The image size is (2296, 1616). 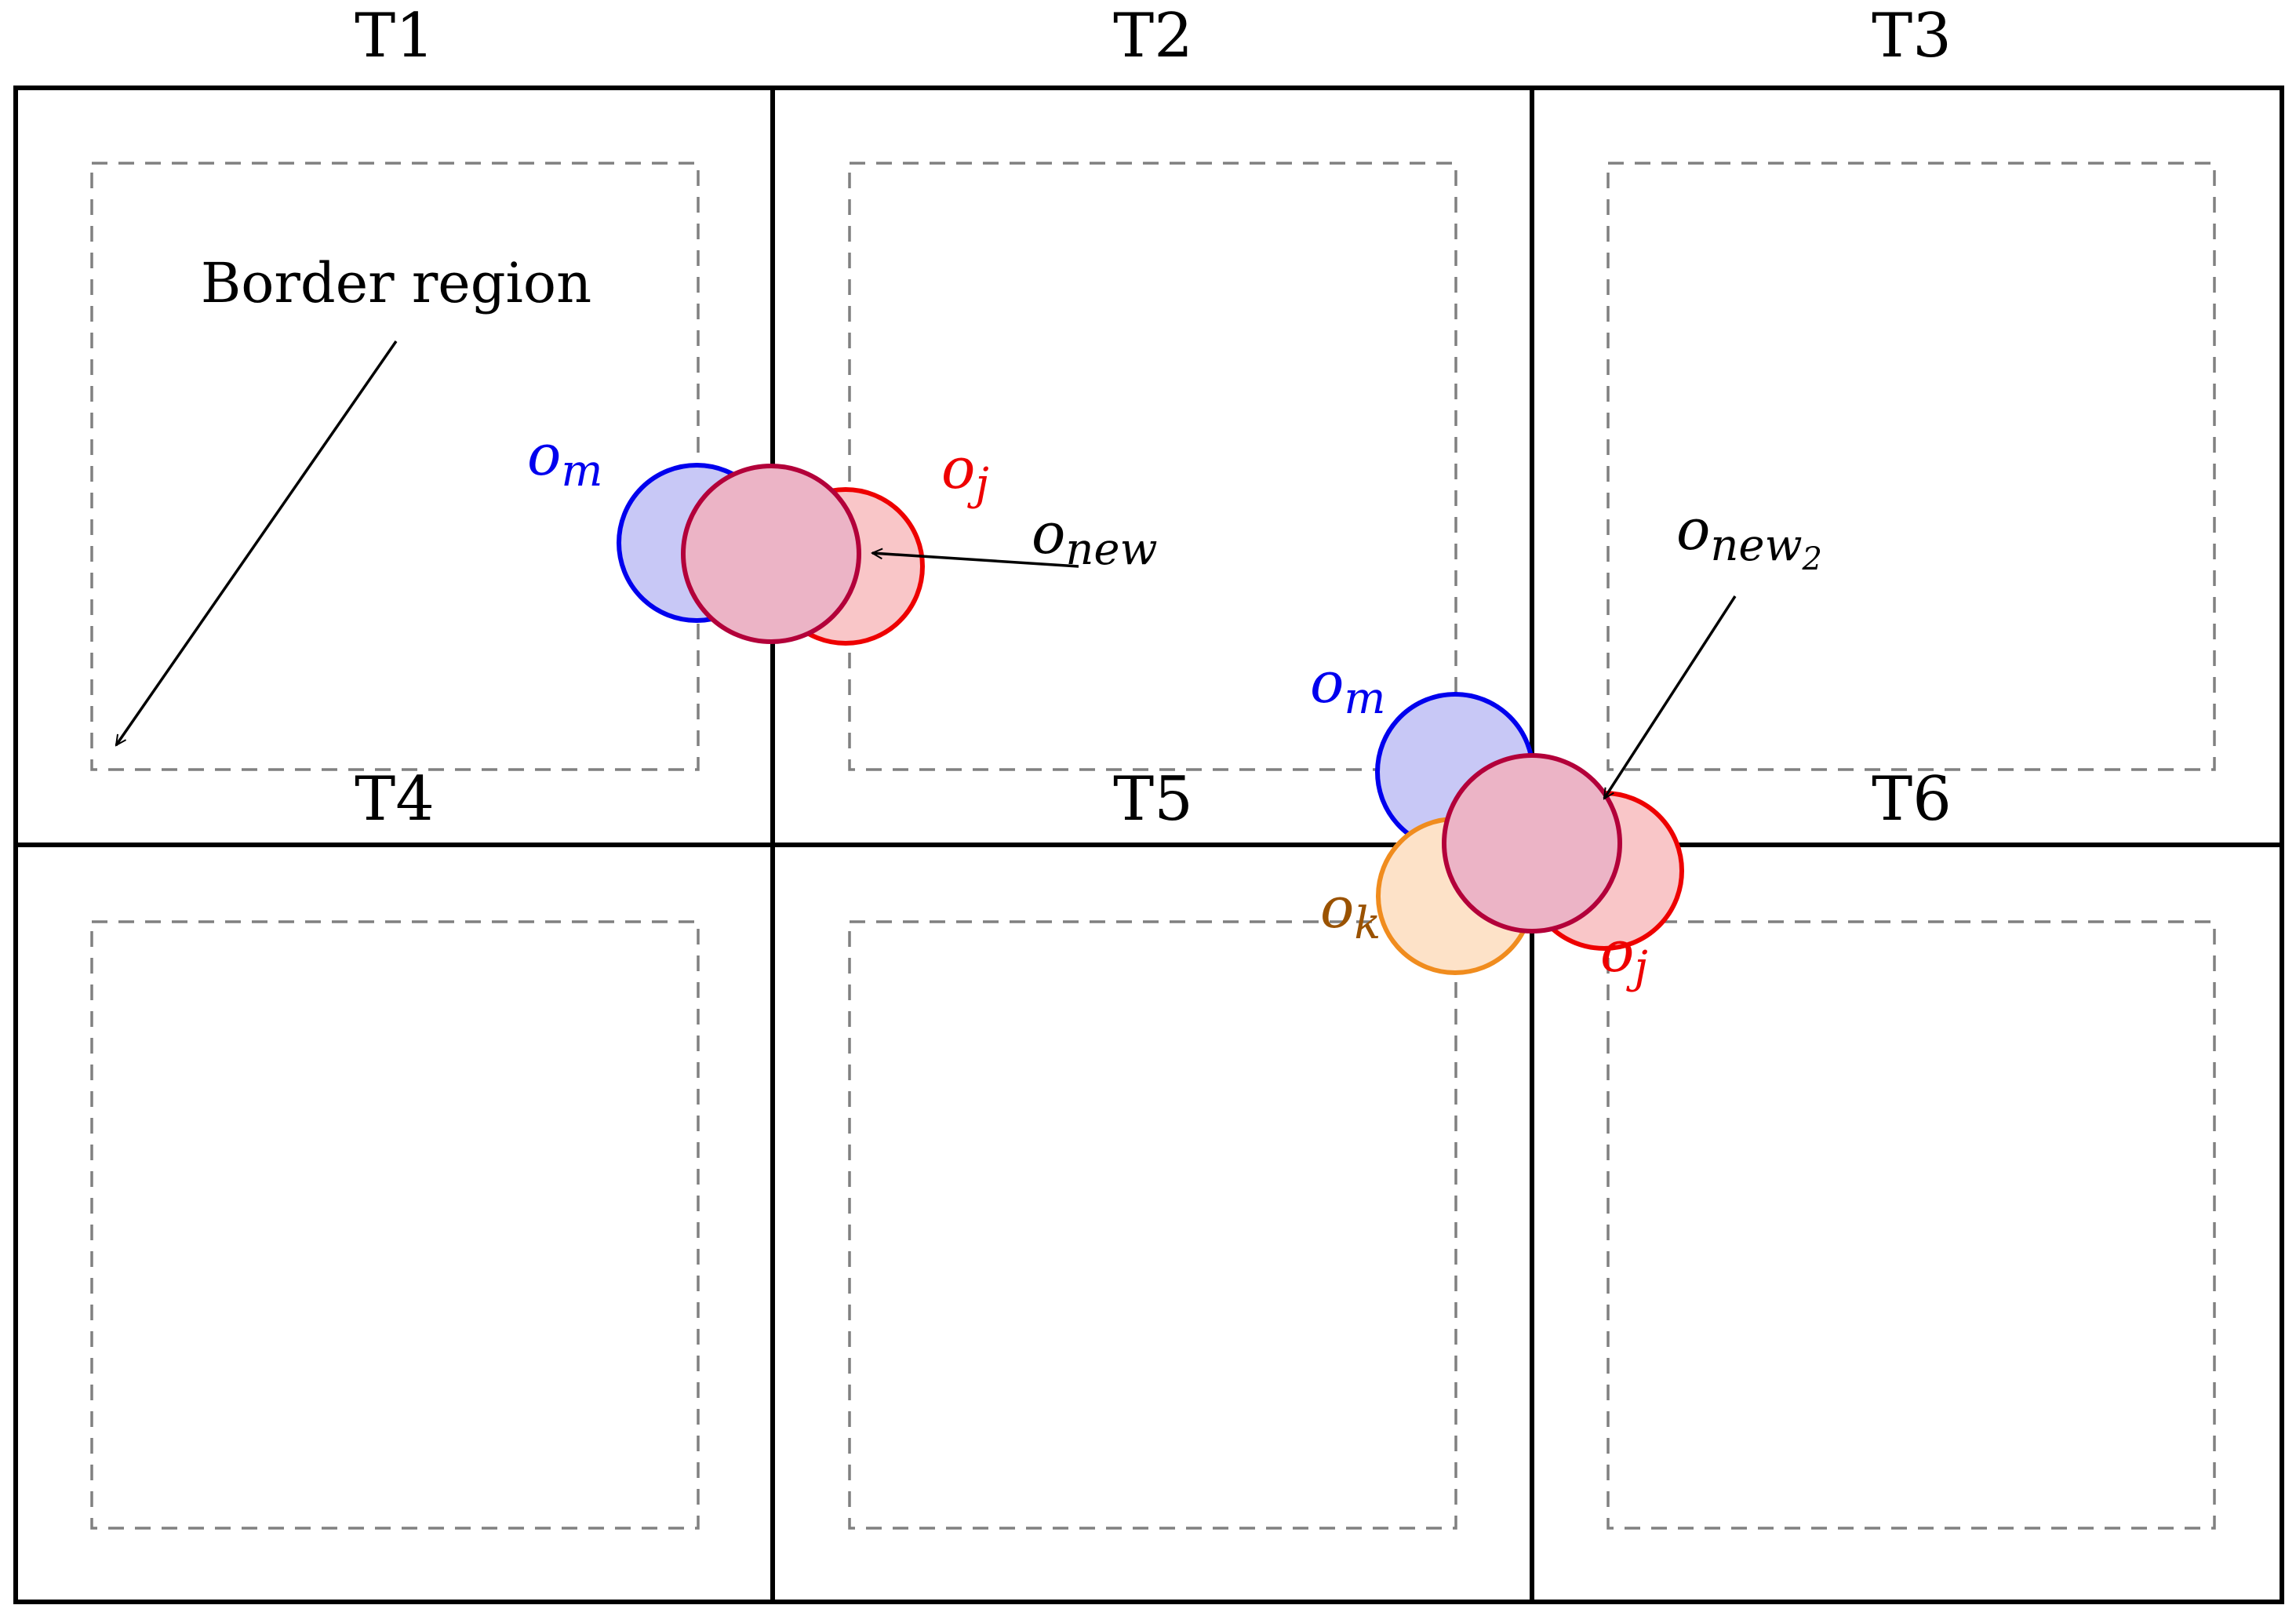 What do you see at coordinates (1911, 1225) in the screenshot?
I see `border-region-t6` at bounding box center [1911, 1225].